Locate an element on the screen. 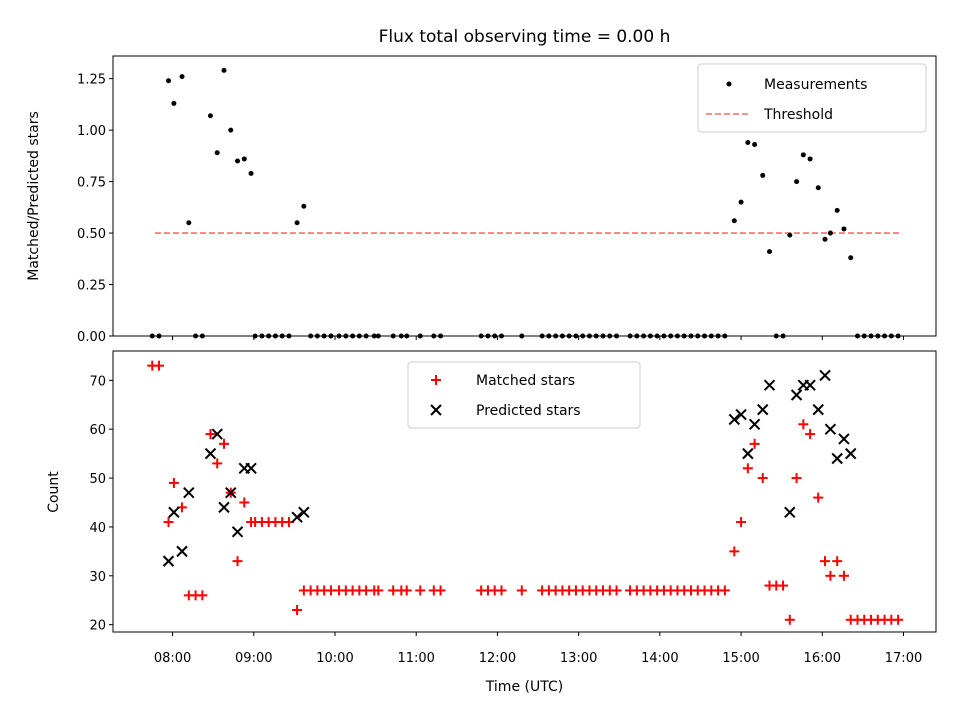 Image resolution: width=960 pixels, height=720 pixels. y-tick-label: 70 is located at coordinates (97, 381).